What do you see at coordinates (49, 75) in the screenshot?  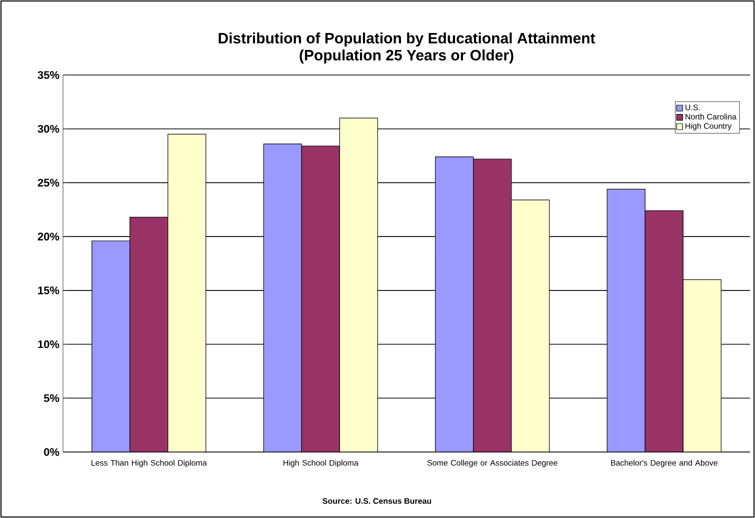 I see `y-tick-label: 35%` at bounding box center [49, 75].